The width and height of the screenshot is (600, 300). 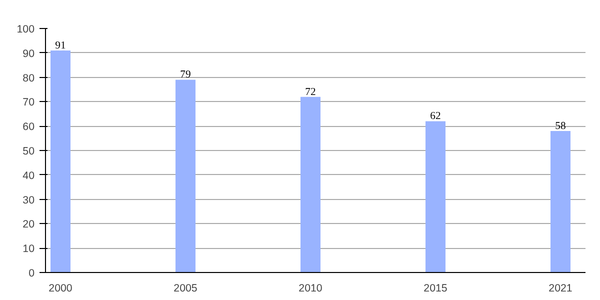 I want to click on x-tick-label: 2005, so click(x=186, y=288).